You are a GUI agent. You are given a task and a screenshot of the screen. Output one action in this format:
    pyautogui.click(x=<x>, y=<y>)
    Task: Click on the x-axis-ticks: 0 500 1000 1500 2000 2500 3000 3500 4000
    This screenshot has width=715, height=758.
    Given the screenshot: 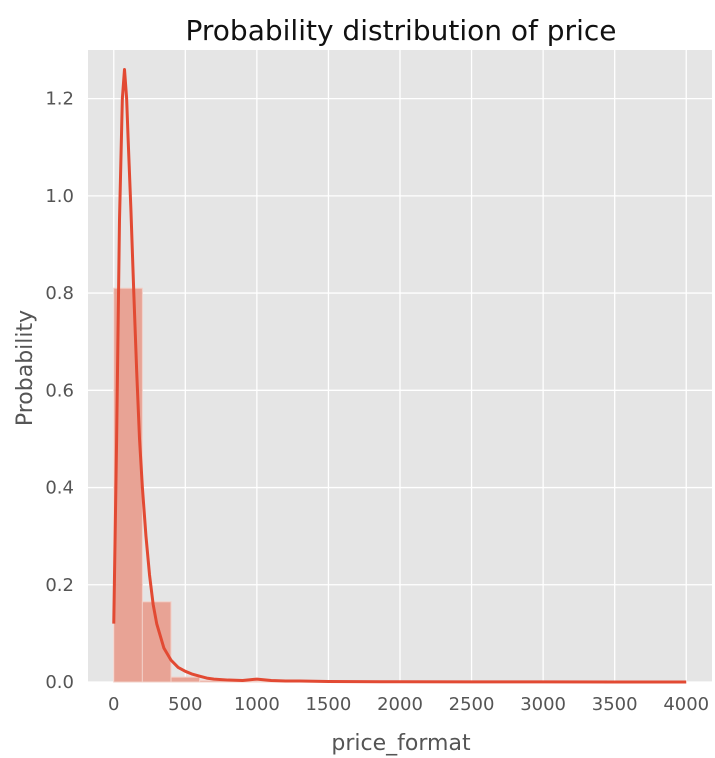 What is the action you would take?
    pyautogui.click(x=408, y=704)
    